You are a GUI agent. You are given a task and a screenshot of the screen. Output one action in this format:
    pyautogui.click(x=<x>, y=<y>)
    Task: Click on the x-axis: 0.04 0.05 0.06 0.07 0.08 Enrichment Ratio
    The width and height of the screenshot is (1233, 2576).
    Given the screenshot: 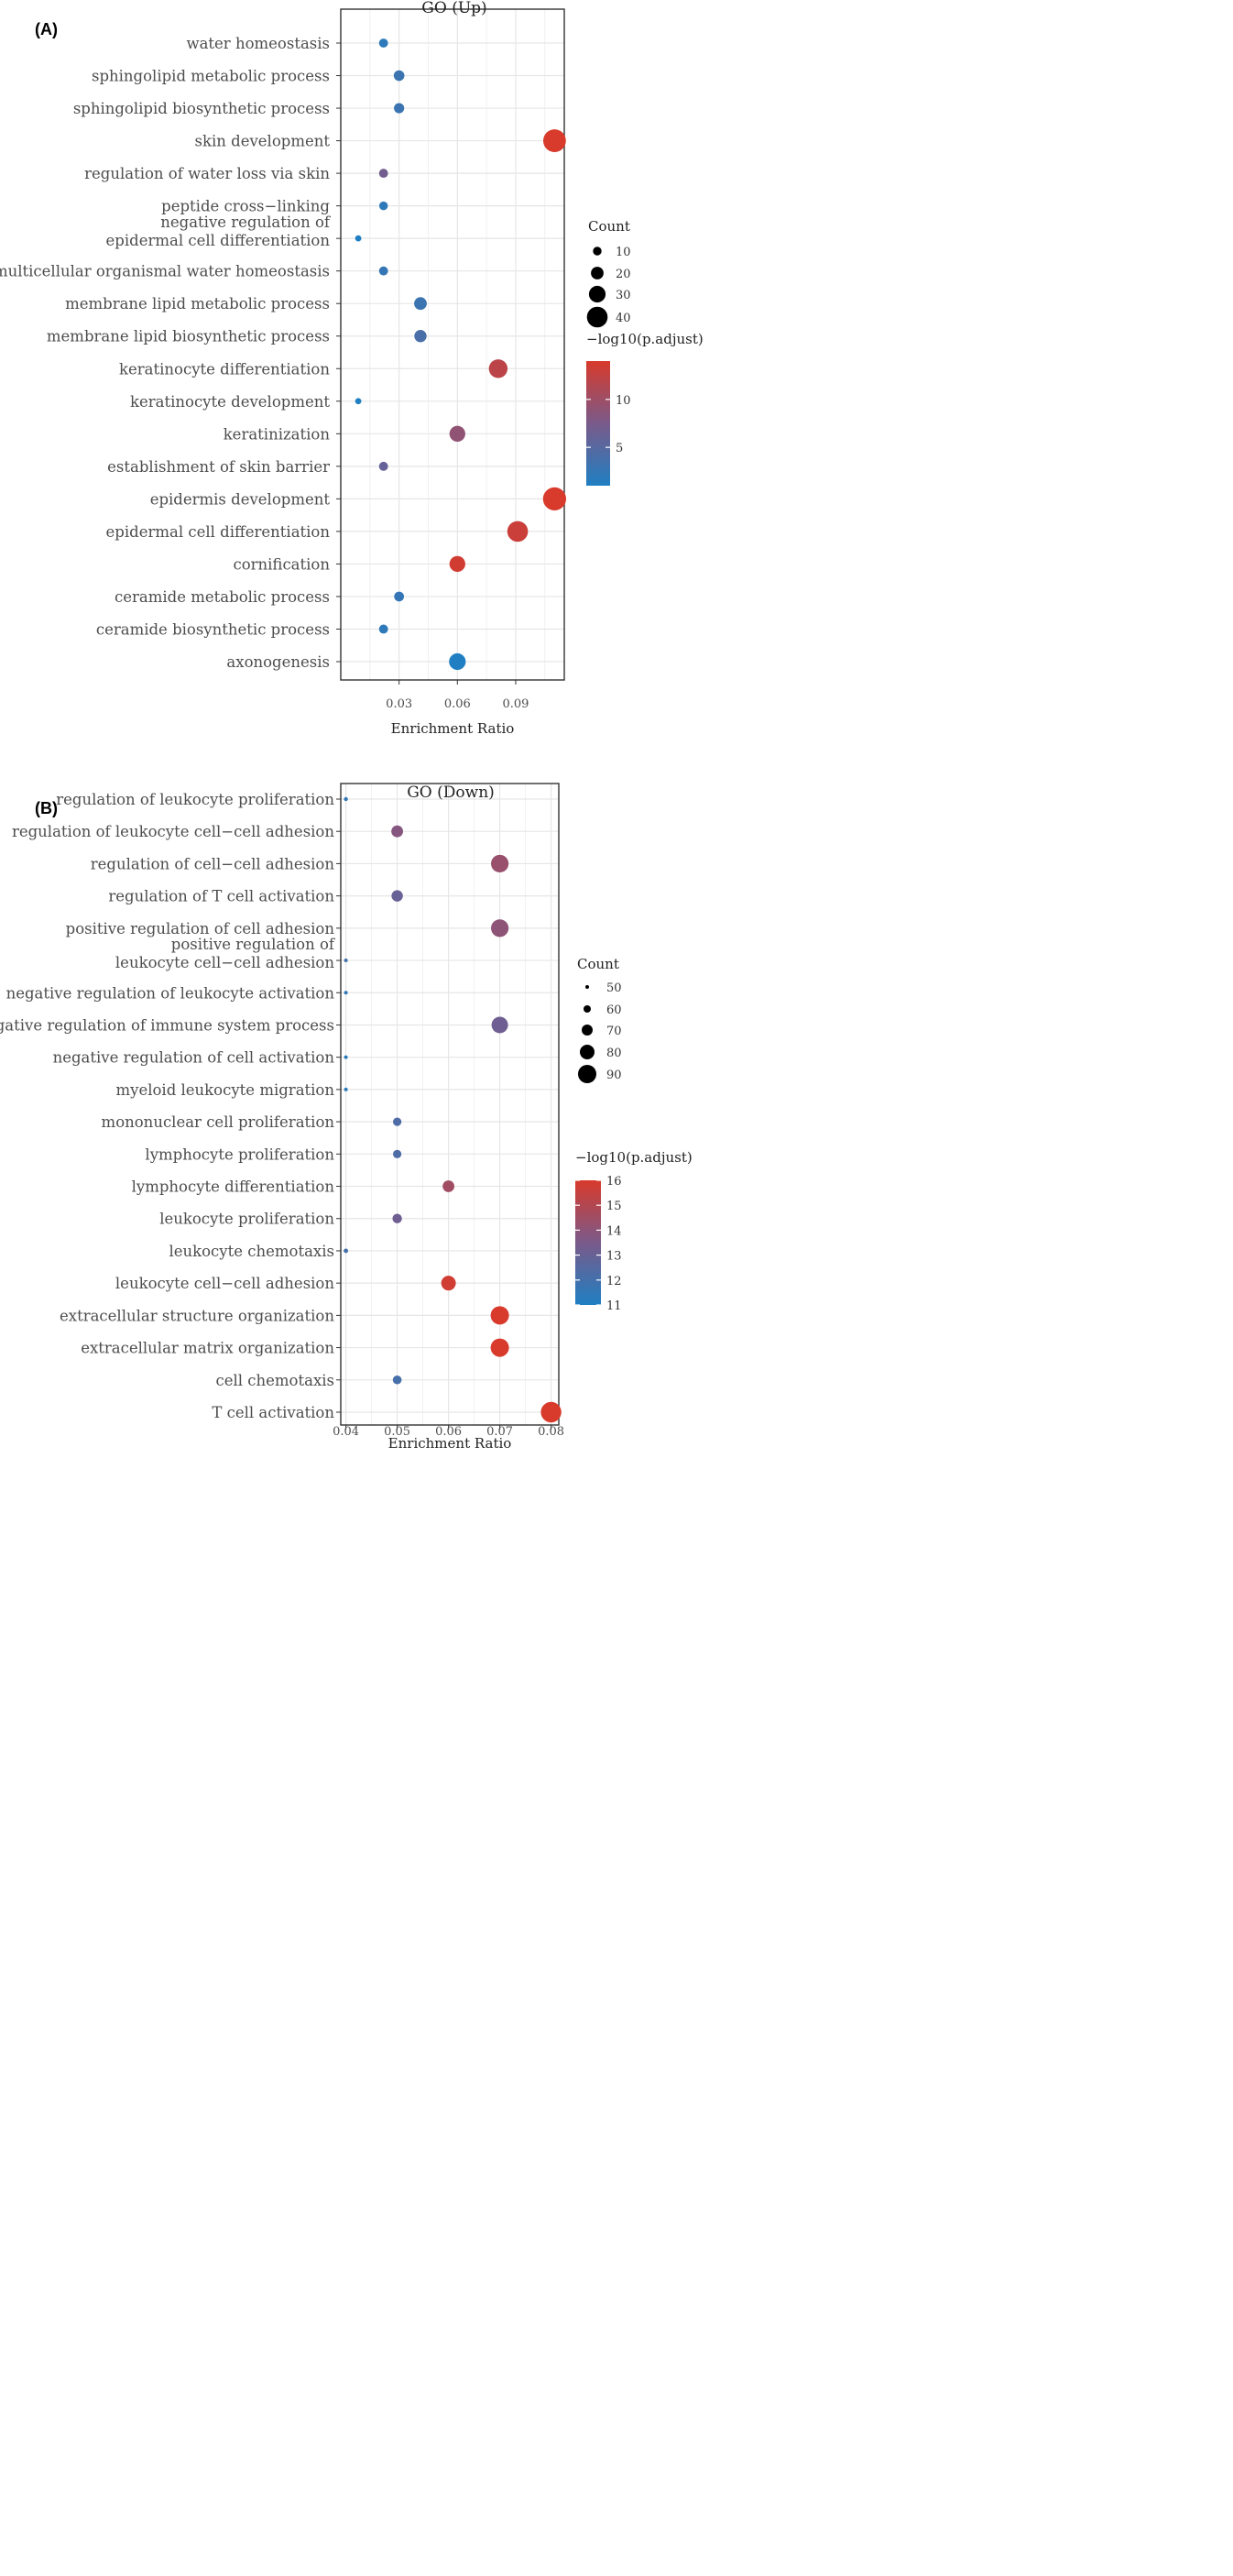 What is the action you would take?
    pyautogui.click(x=448, y=1438)
    